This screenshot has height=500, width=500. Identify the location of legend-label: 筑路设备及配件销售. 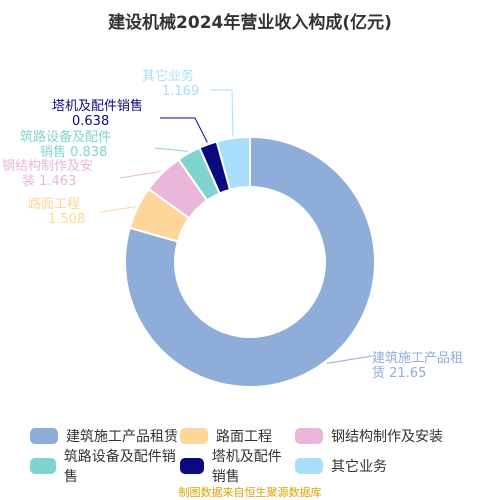
(119, 467).